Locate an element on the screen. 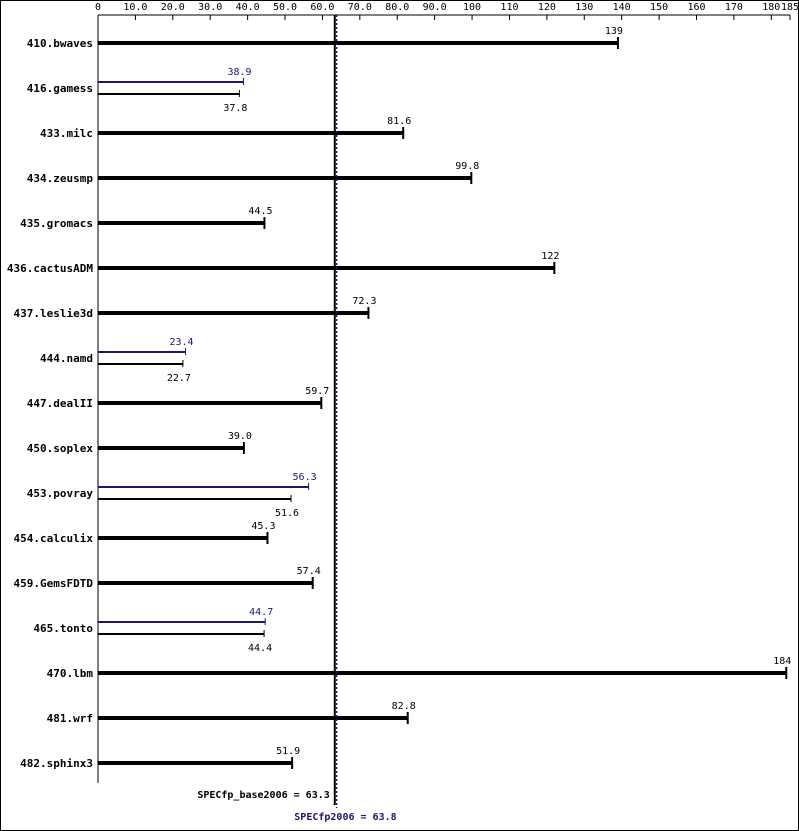 The width and height of the screenshot is (799, 831). category-label: 416.gamess is located at coordinates (60, 88).